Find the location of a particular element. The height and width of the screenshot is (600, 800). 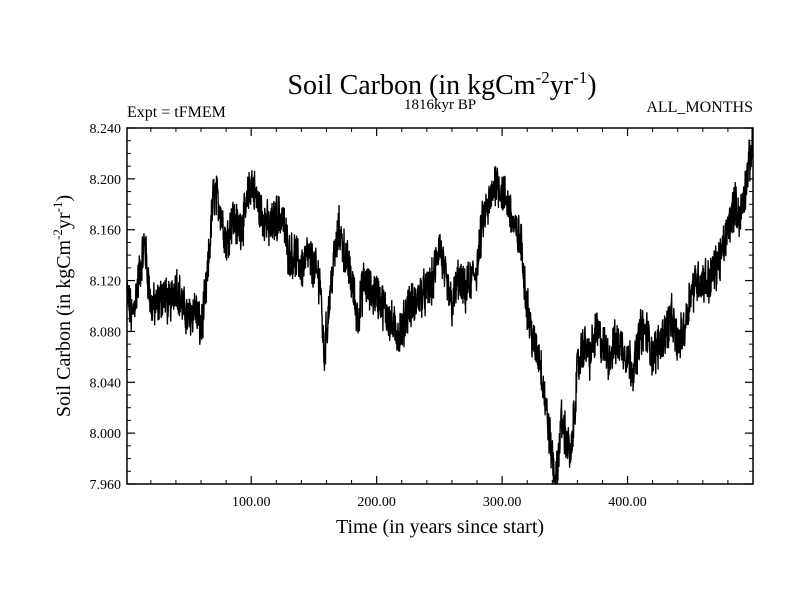

chart-title-sup-1: -2 is located at coordinates (543, 77).